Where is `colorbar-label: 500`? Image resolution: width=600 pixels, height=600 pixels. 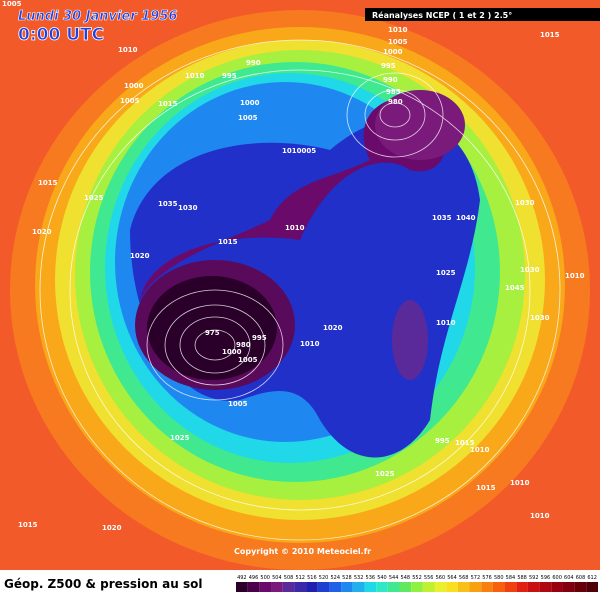 colorbar-label: 500 is located at coordinates (265, 578).